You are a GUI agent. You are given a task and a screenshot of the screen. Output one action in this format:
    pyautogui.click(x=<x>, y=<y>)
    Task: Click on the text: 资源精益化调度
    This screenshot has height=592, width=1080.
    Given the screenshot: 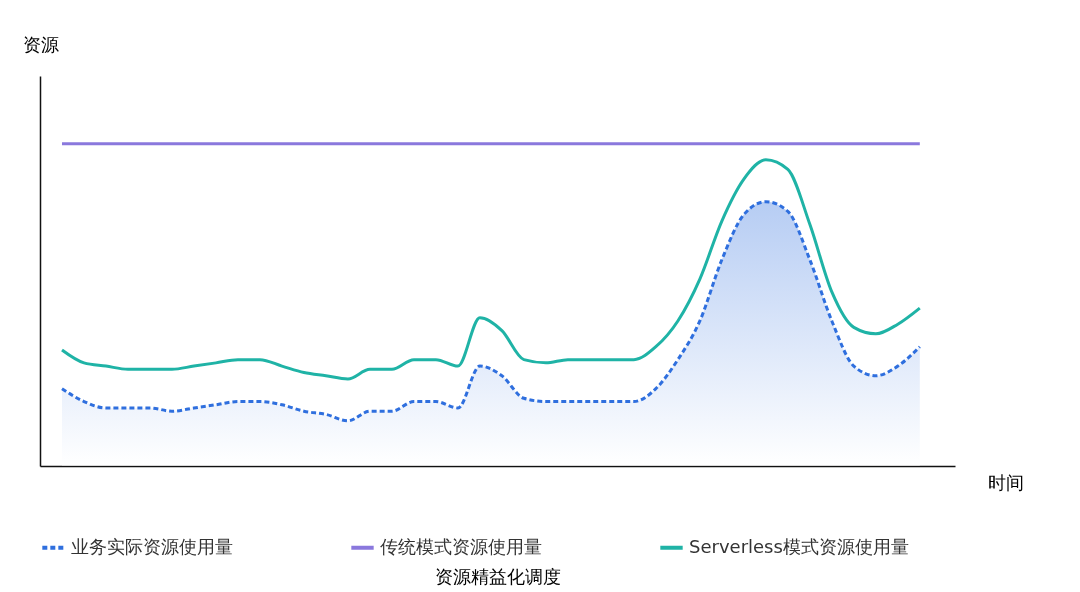 What is the action you would take?
    pyautogui.click(x=497, y=576)
    